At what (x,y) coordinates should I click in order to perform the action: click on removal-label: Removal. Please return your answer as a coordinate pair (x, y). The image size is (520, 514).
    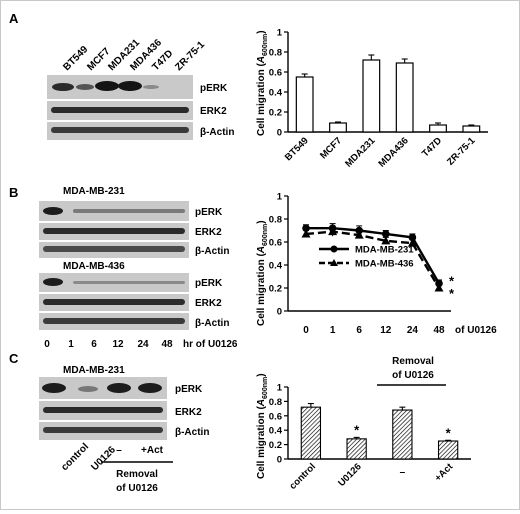
    Looking at the image, I should click on (413, 361).